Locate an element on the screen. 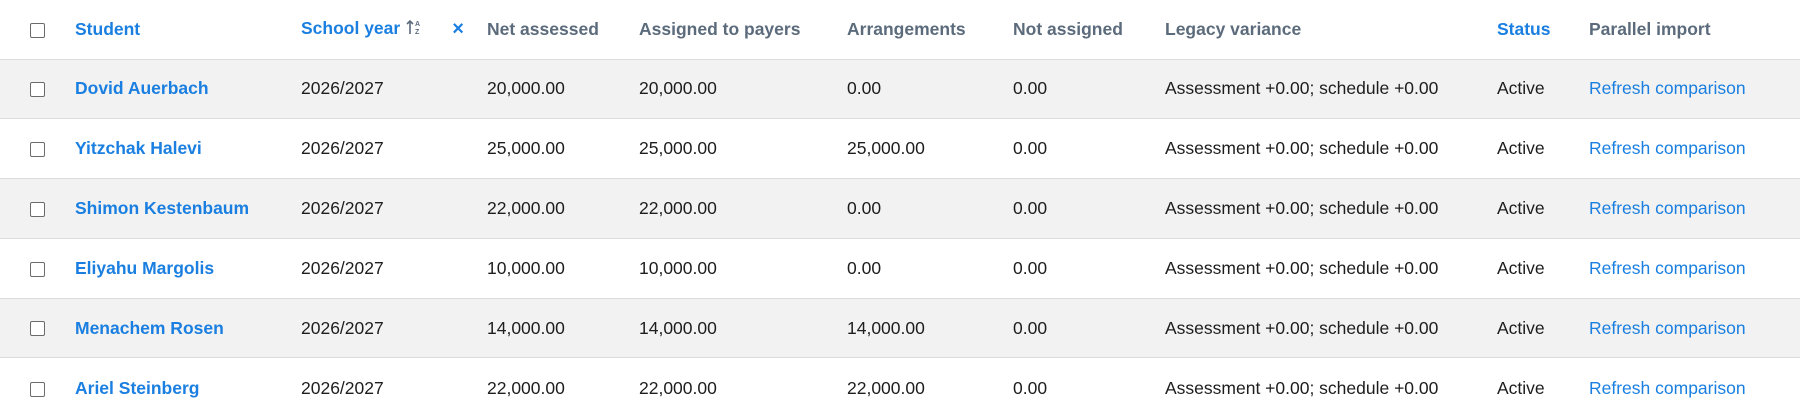 The width and height of the screenshot is (1800, 418). column-header: Arrangements is located at coordinates (930, 29).